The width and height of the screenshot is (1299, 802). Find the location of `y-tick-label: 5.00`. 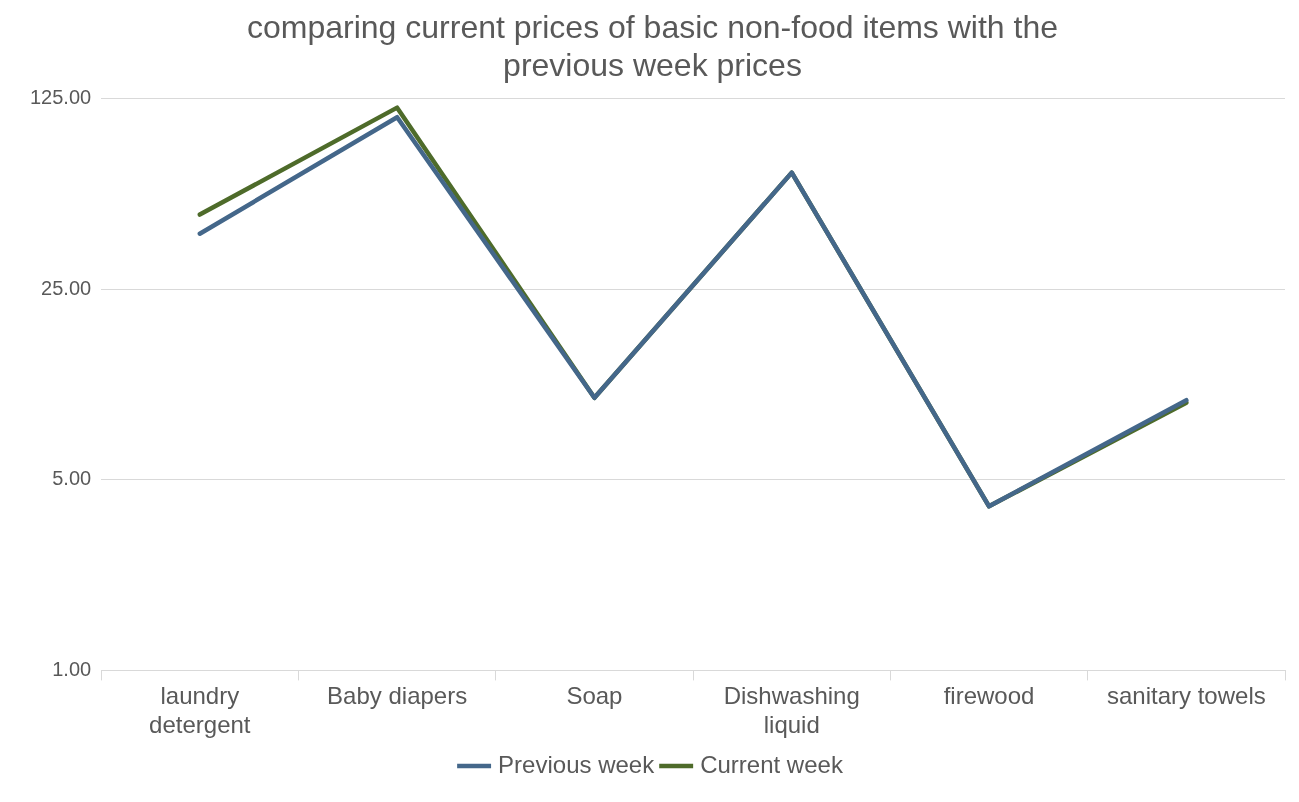

y-tick-label: 5.00 is located at coordinates (72, 478).